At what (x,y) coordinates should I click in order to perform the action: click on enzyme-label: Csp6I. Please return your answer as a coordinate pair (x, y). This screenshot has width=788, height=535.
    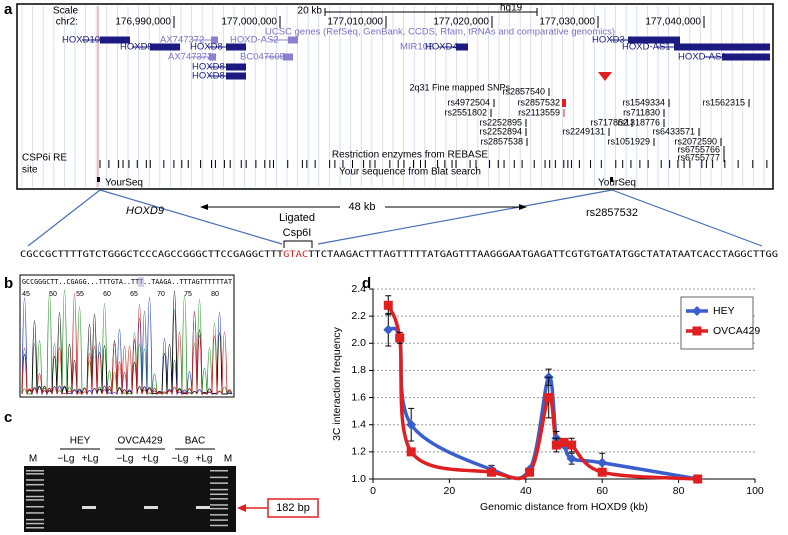
    Looking at the image, I should click on (297, 233).